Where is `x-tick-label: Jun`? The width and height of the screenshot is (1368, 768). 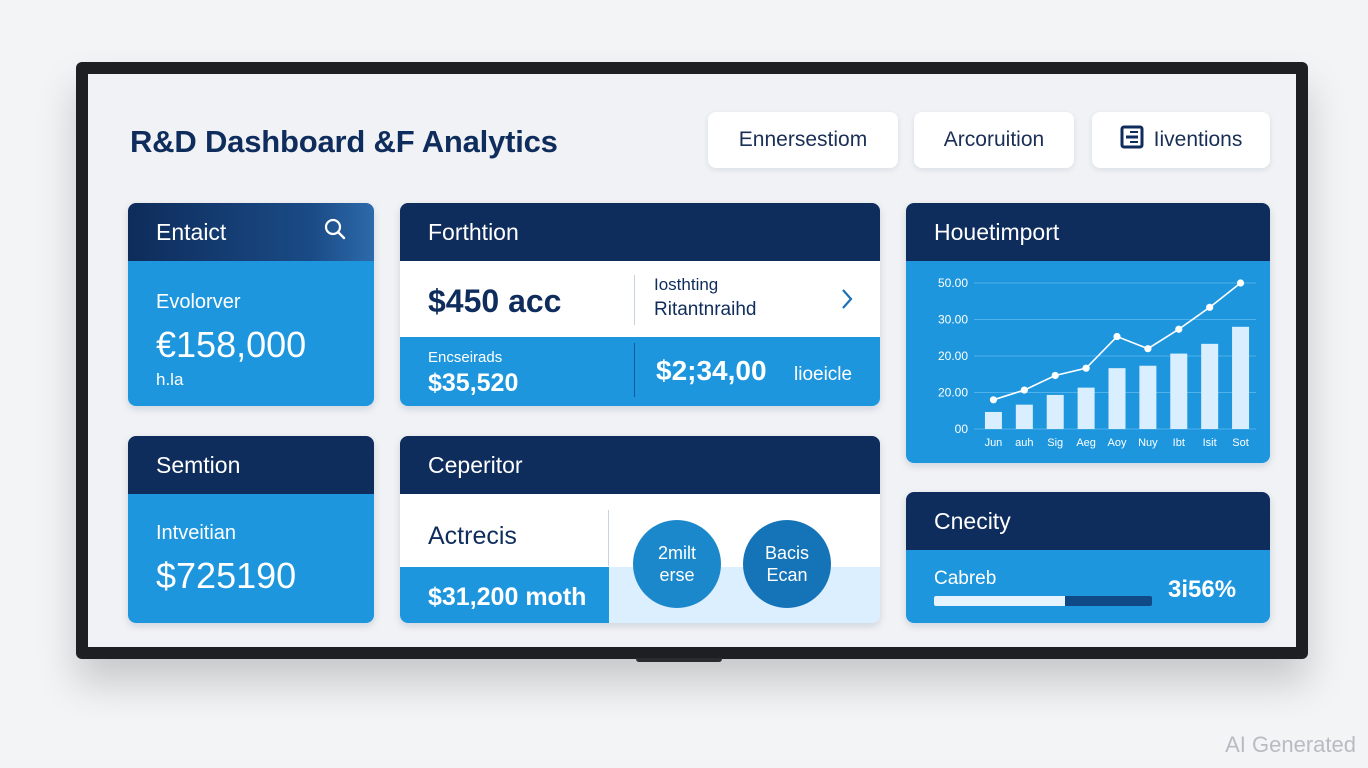 x-tick-label: Jun is located at coordinates (994, 443).